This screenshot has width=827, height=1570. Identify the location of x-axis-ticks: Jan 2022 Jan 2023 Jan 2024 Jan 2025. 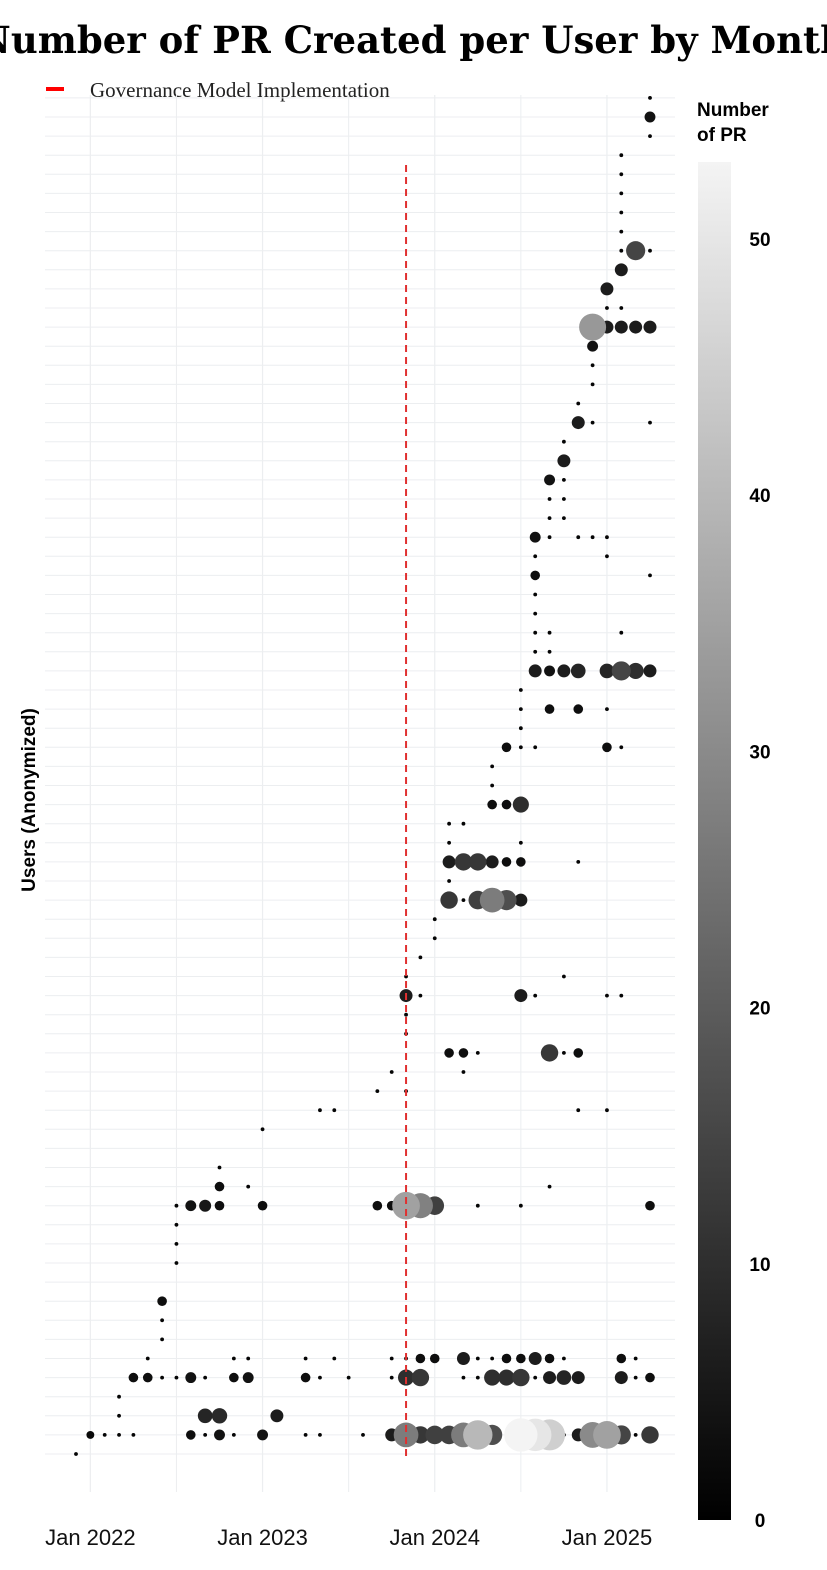
(348, 1537).